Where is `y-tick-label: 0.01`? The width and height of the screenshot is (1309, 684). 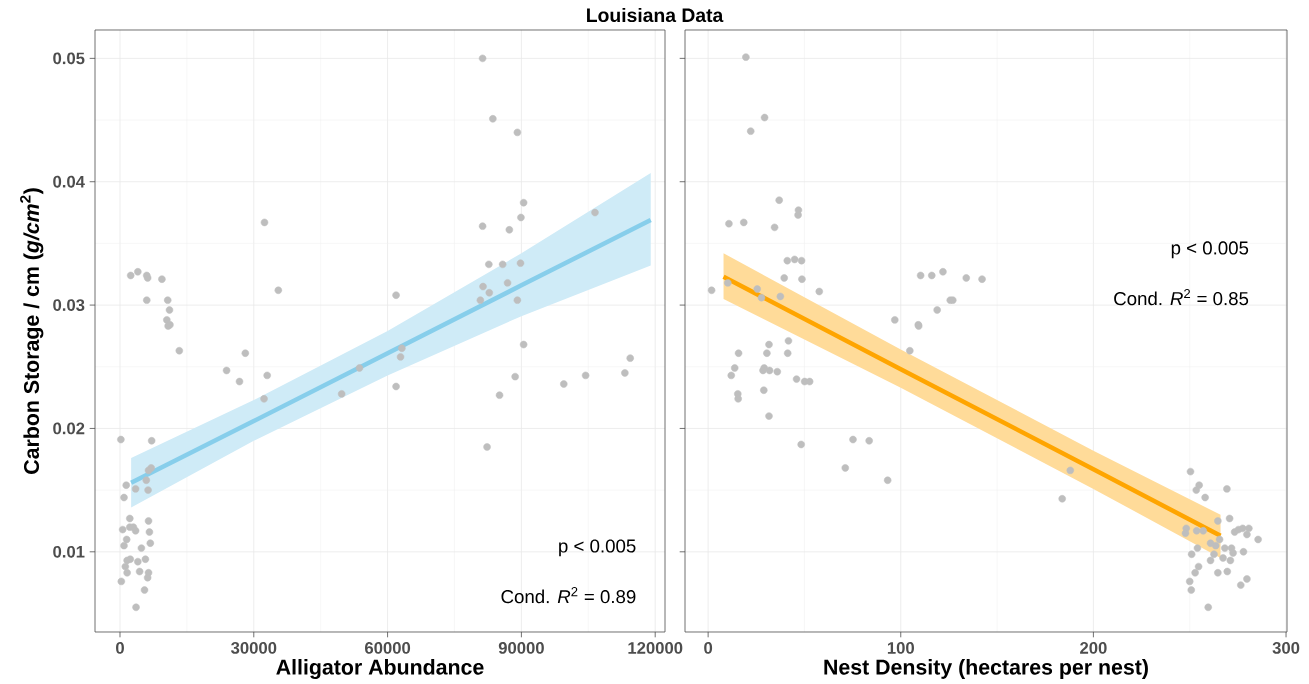
y-tick-label: 0.01 is located at coordinates (69, 551).